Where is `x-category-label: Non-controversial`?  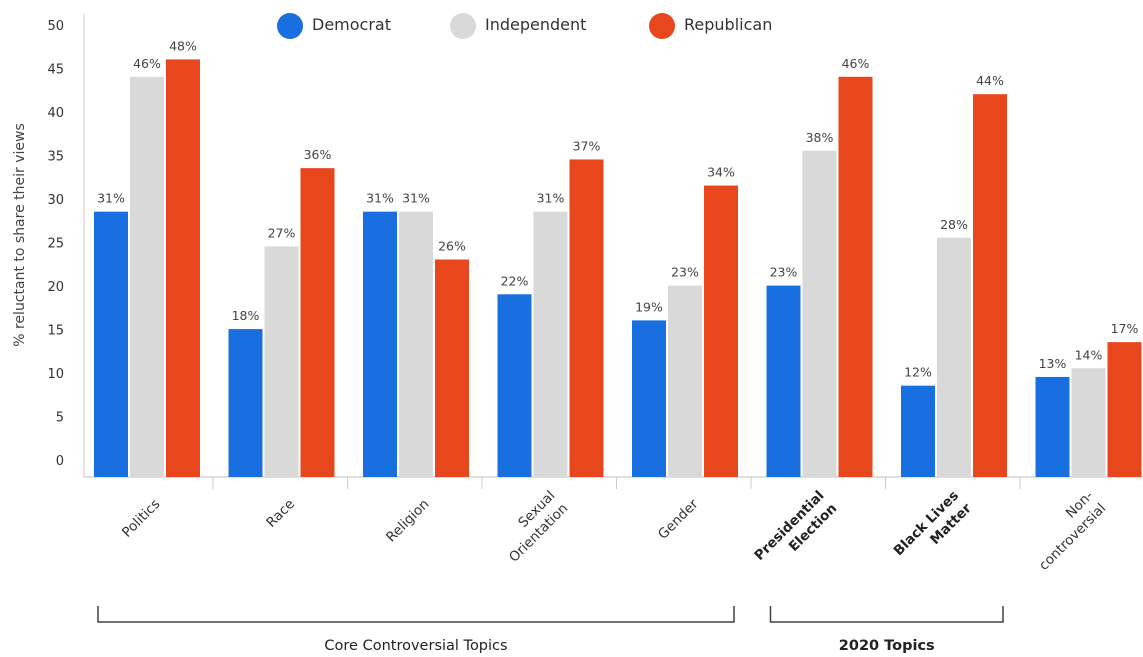 x-category-label: Non-controversial is located at coordinates (1066, 531).